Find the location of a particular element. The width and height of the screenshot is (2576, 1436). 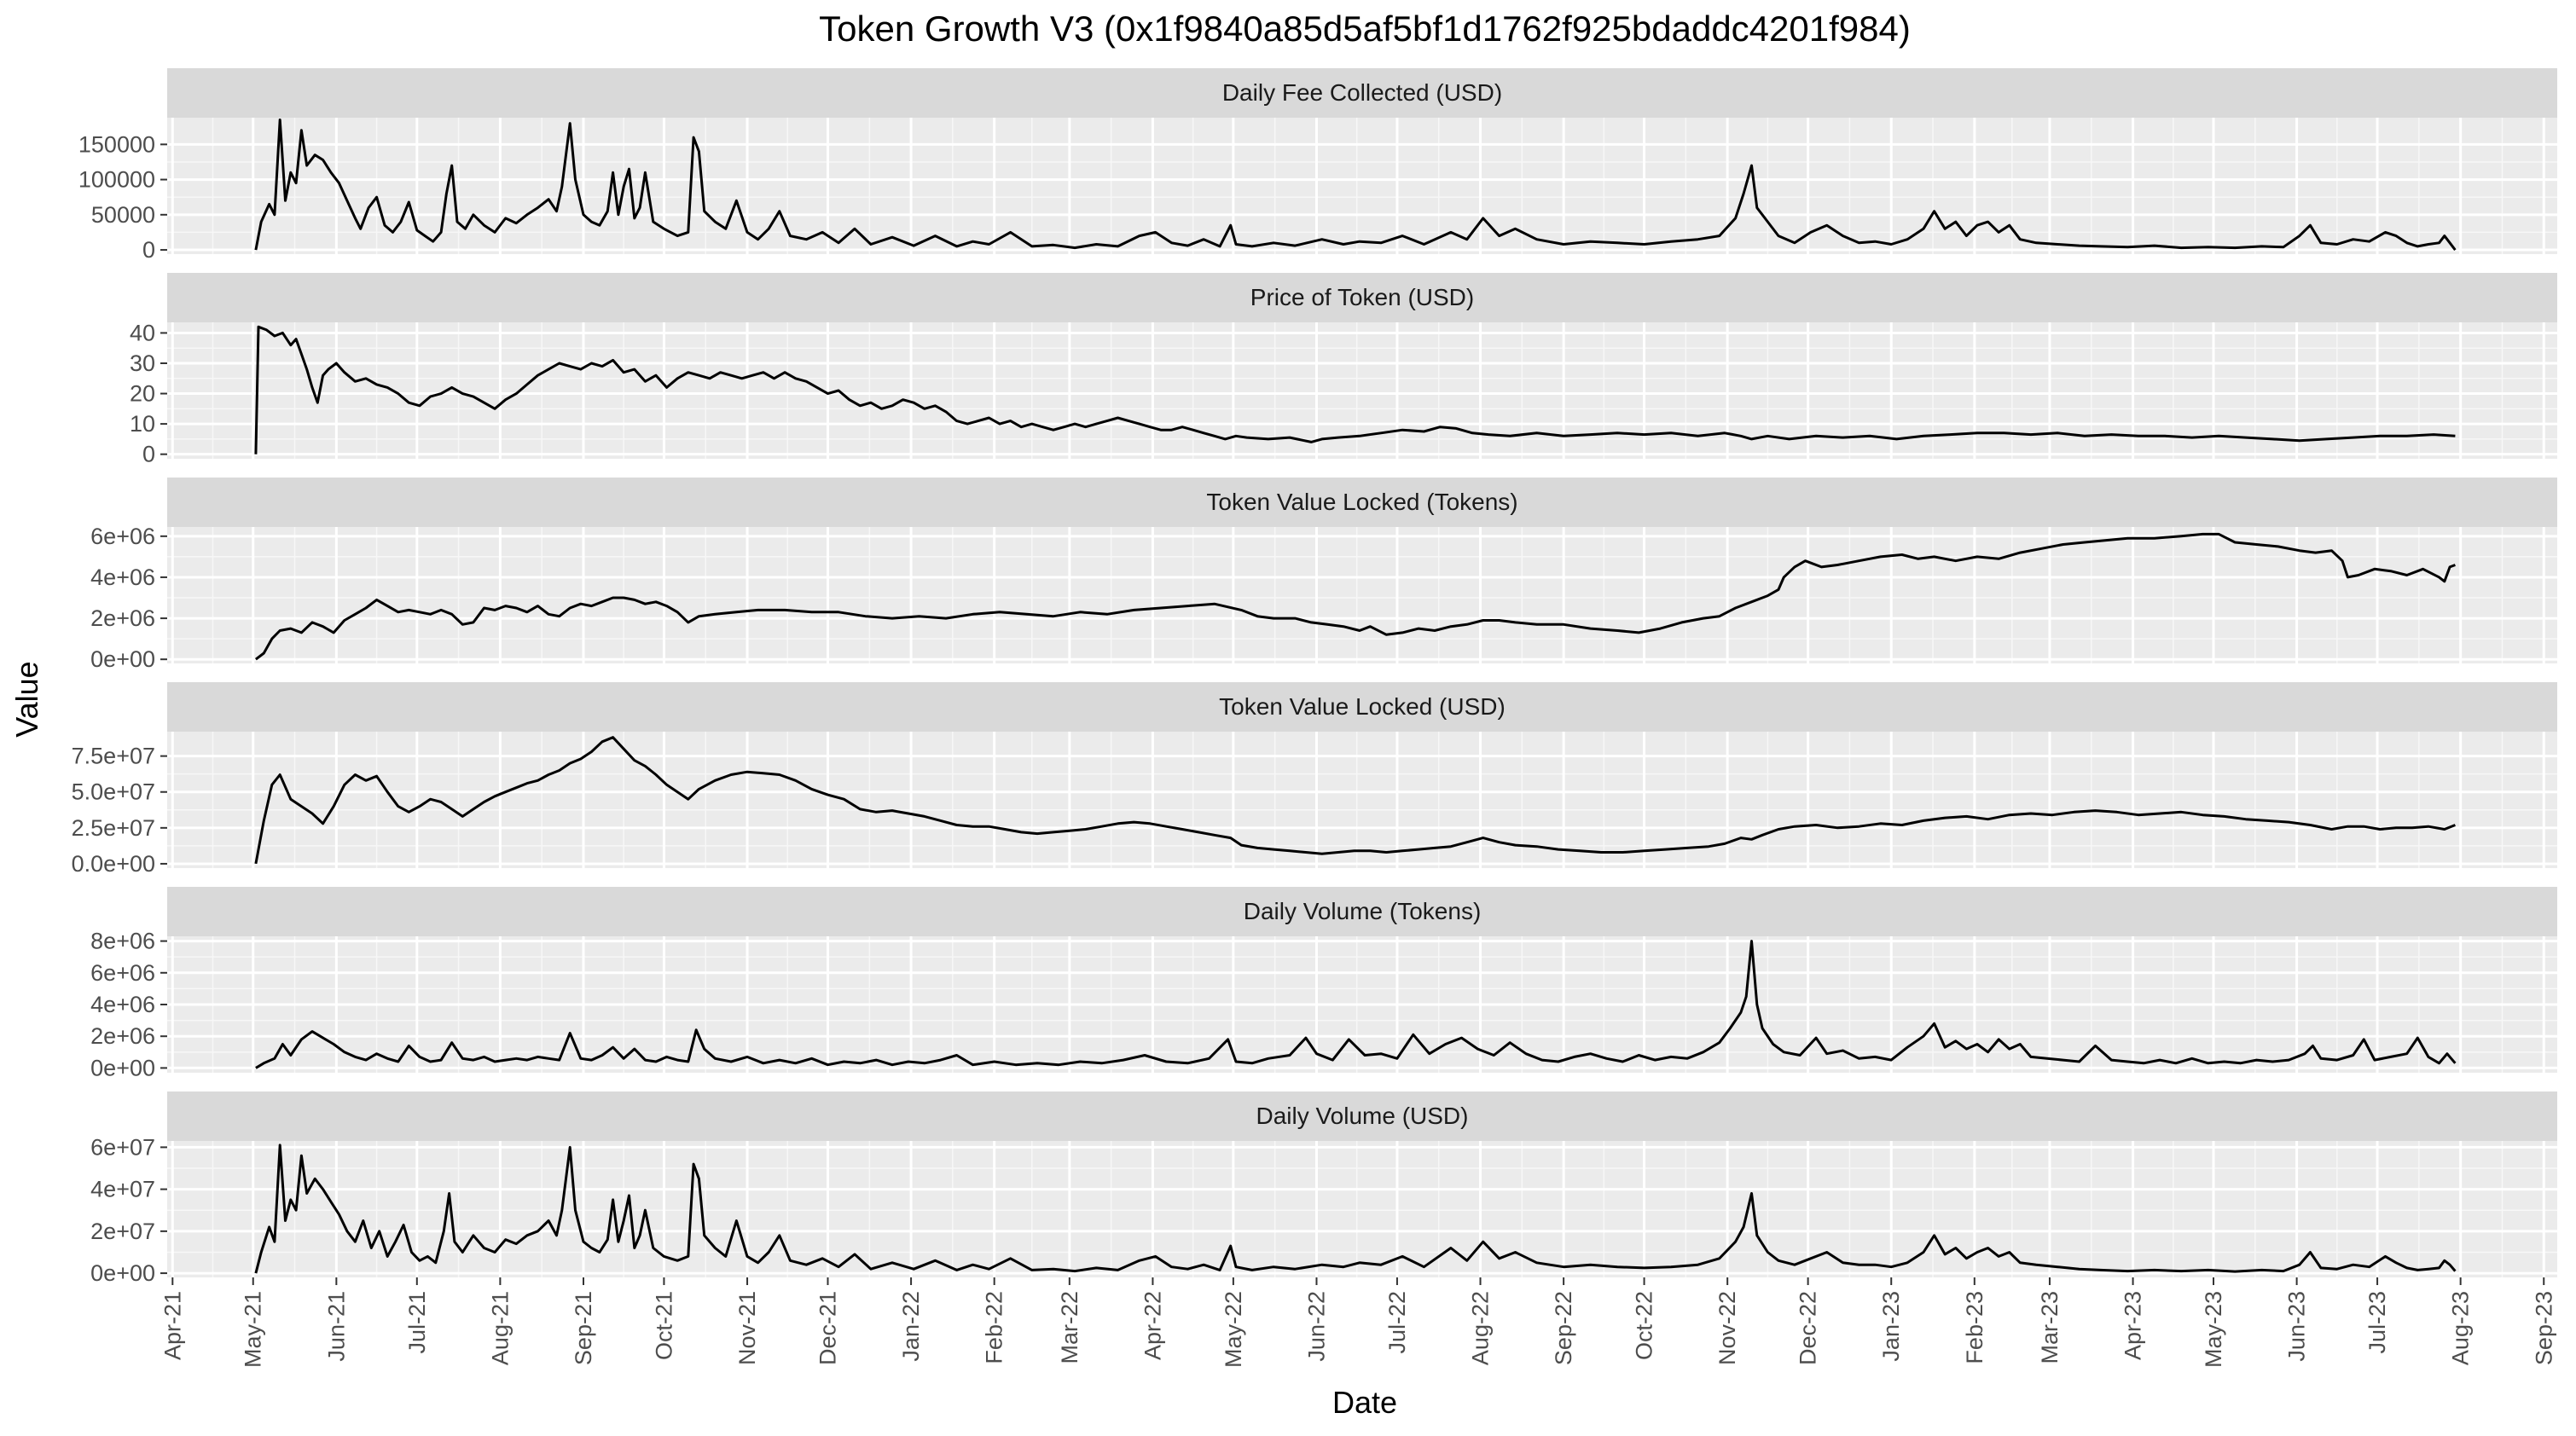

y-tick-label: 150000 is located at coordinates (116, 144).